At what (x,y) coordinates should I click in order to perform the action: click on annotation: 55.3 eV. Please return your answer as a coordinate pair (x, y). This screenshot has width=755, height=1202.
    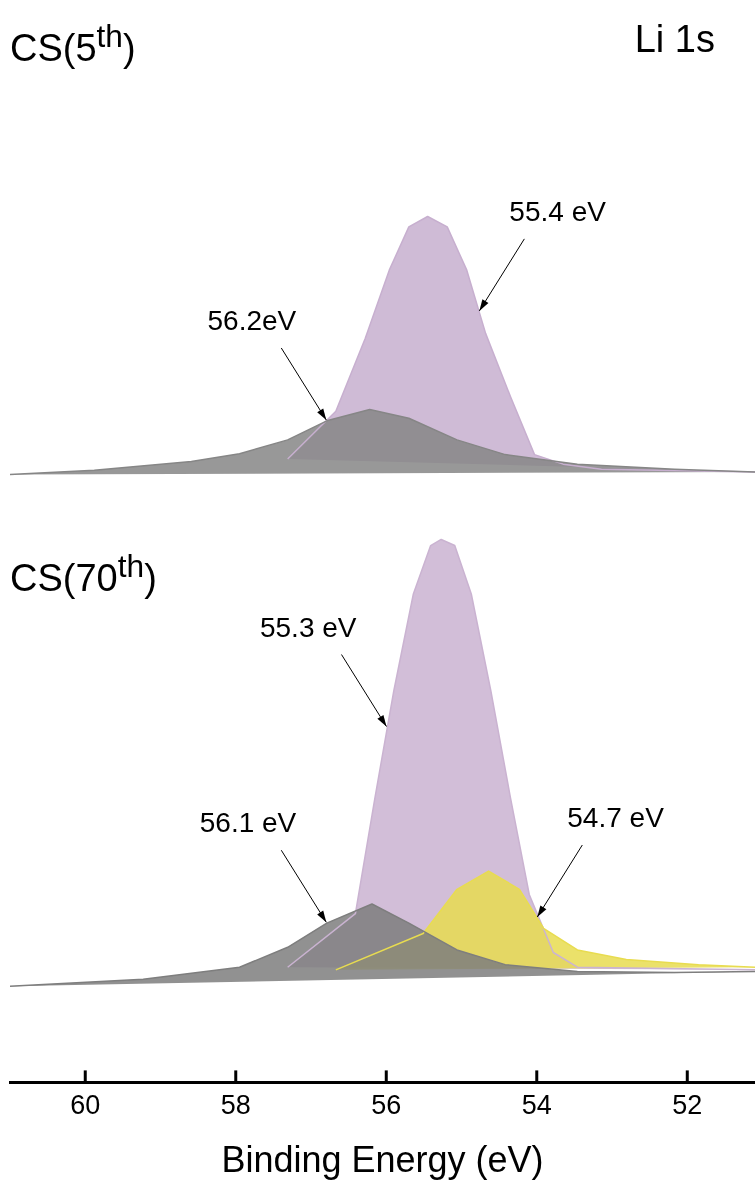
    Looking at the image, I should click on (308, 627).